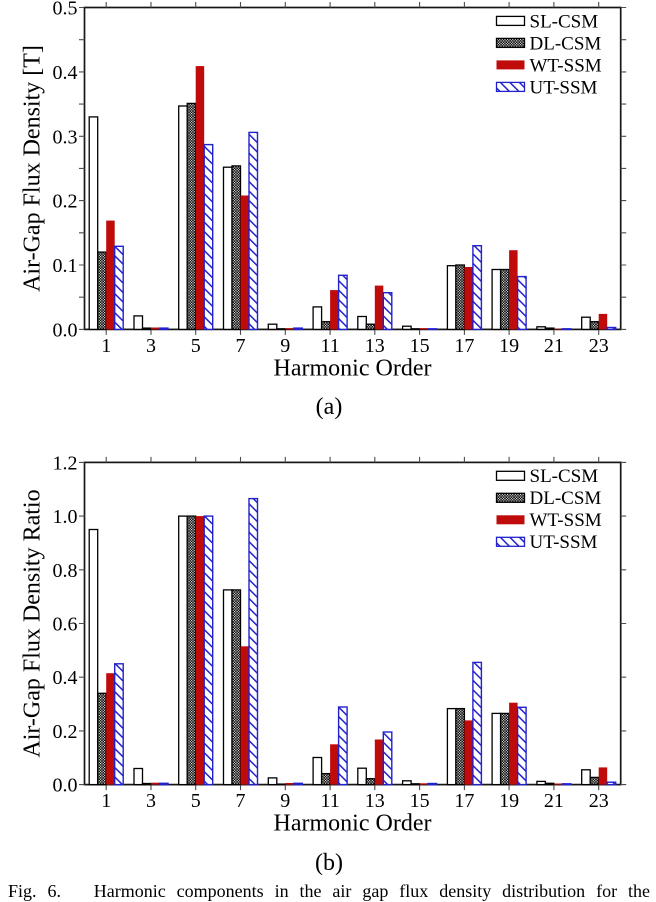 Image resolution: width=656 pixels, height=902 pixels. What do you see at coordinates (65, 137) in the screenshot?
I see `svg-text: 0.3` at bounding box center [65, 137].